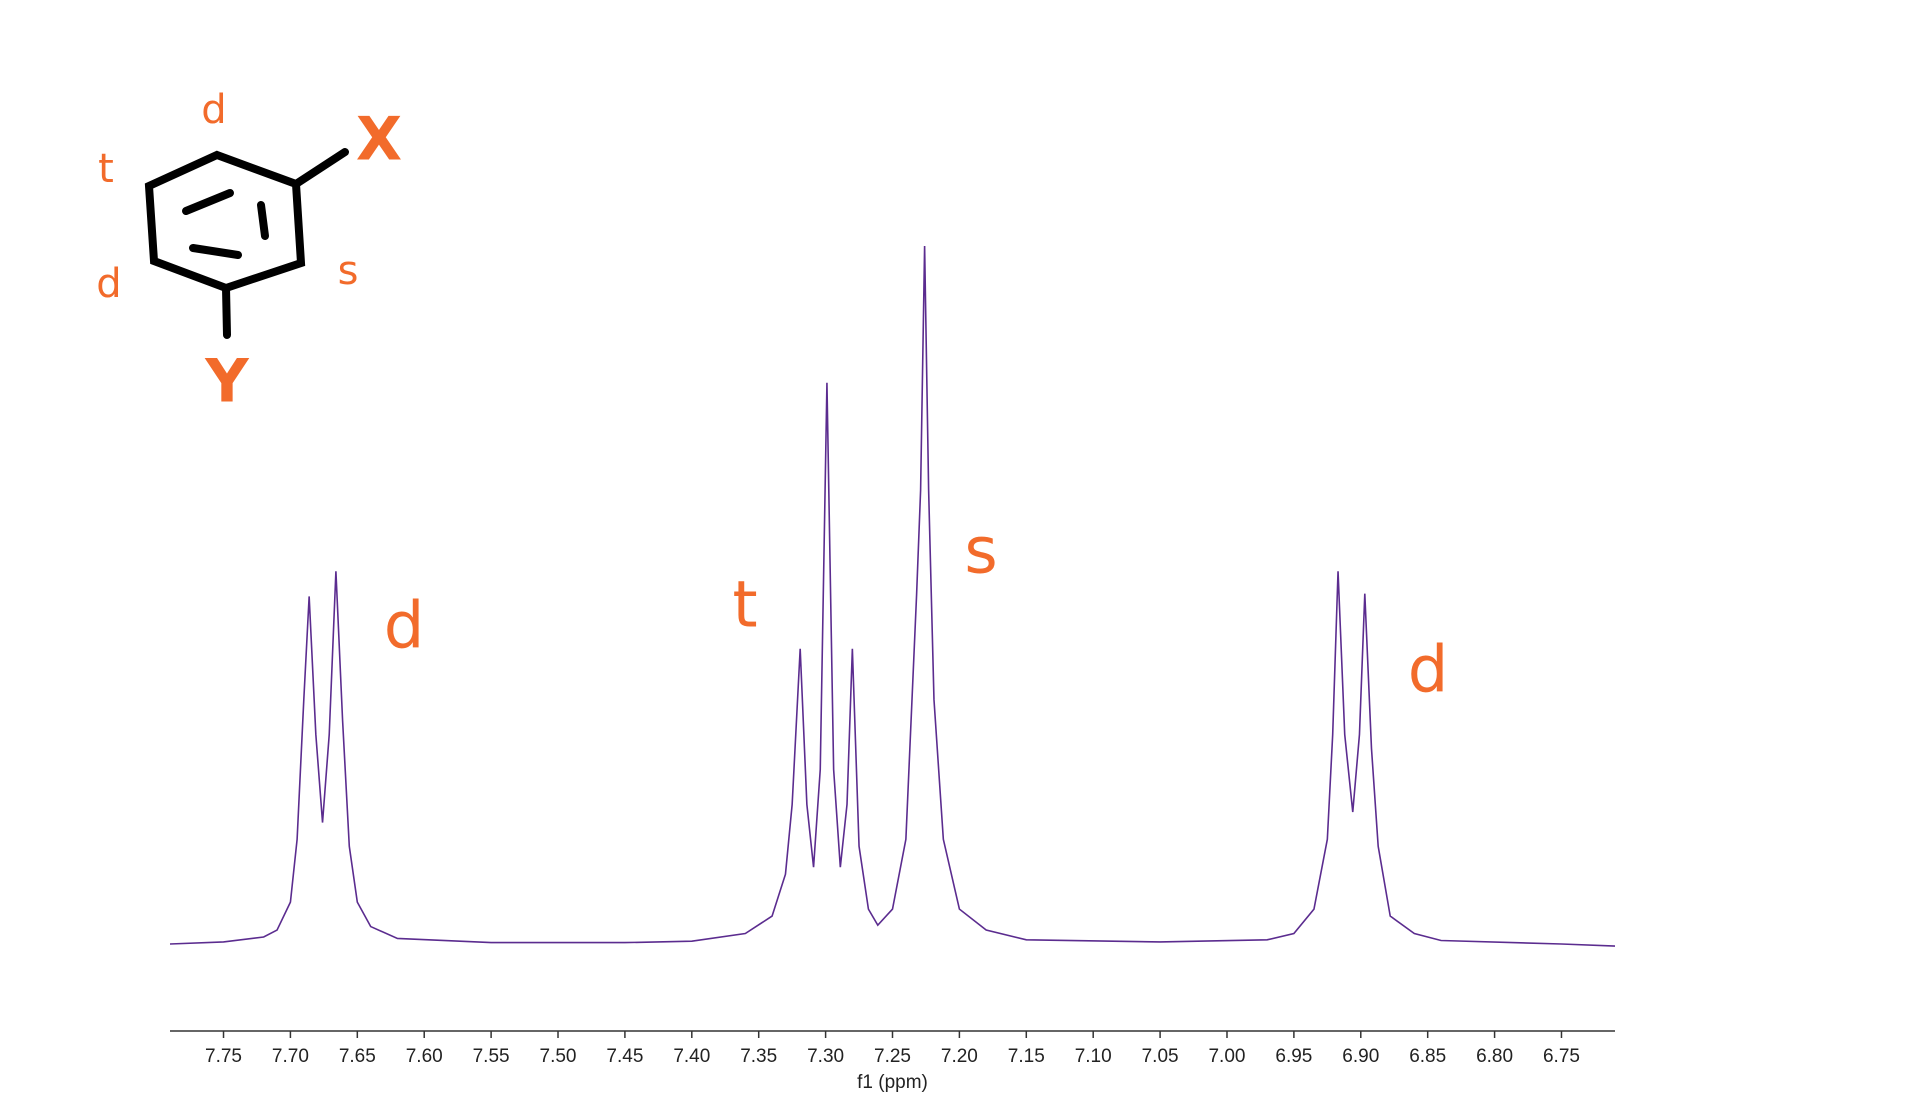 The image size is (1920, 1098). I want to click on structure-label: Y, so click(227, 382).